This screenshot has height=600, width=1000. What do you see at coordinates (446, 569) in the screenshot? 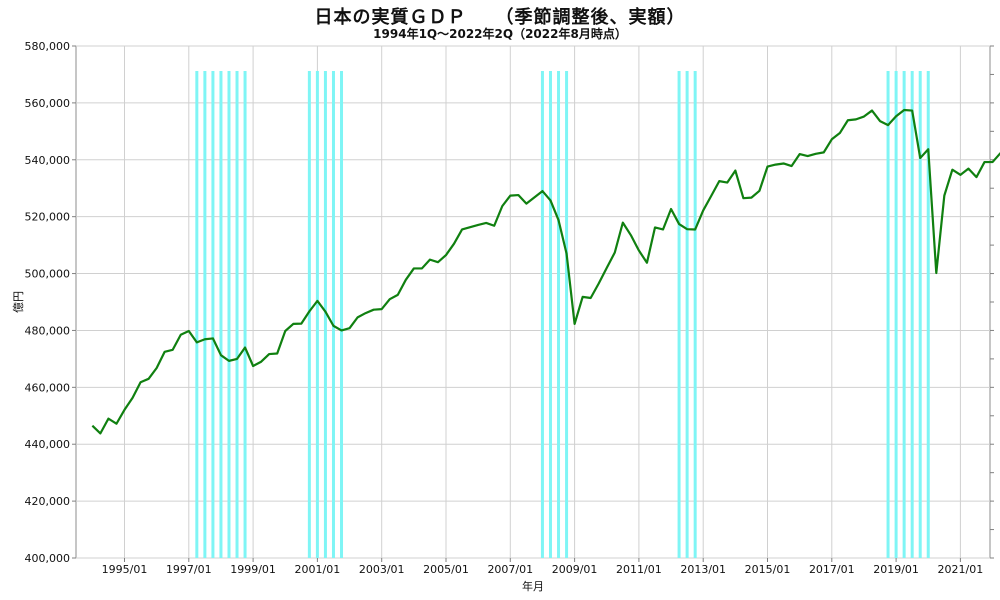
I see `x-tick-label: 2005/01` at bounding box center [446, 569].